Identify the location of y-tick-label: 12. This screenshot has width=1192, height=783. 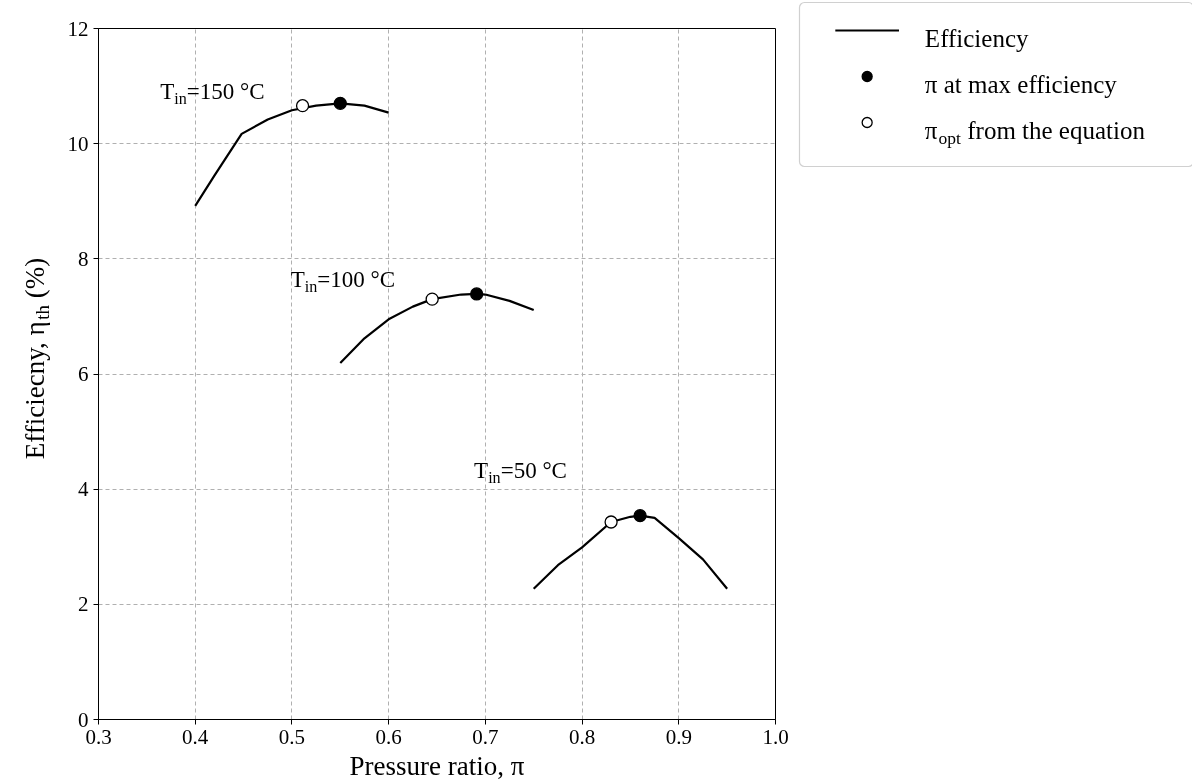
(78, 28).